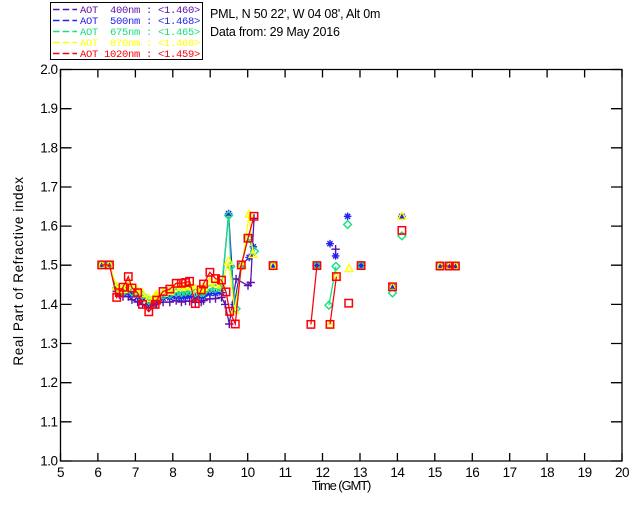 Image resolution: width=640 pixels, height=512 pixels. I want to click on svg-text: Data from: 29 May 2016, so click(275, 32).